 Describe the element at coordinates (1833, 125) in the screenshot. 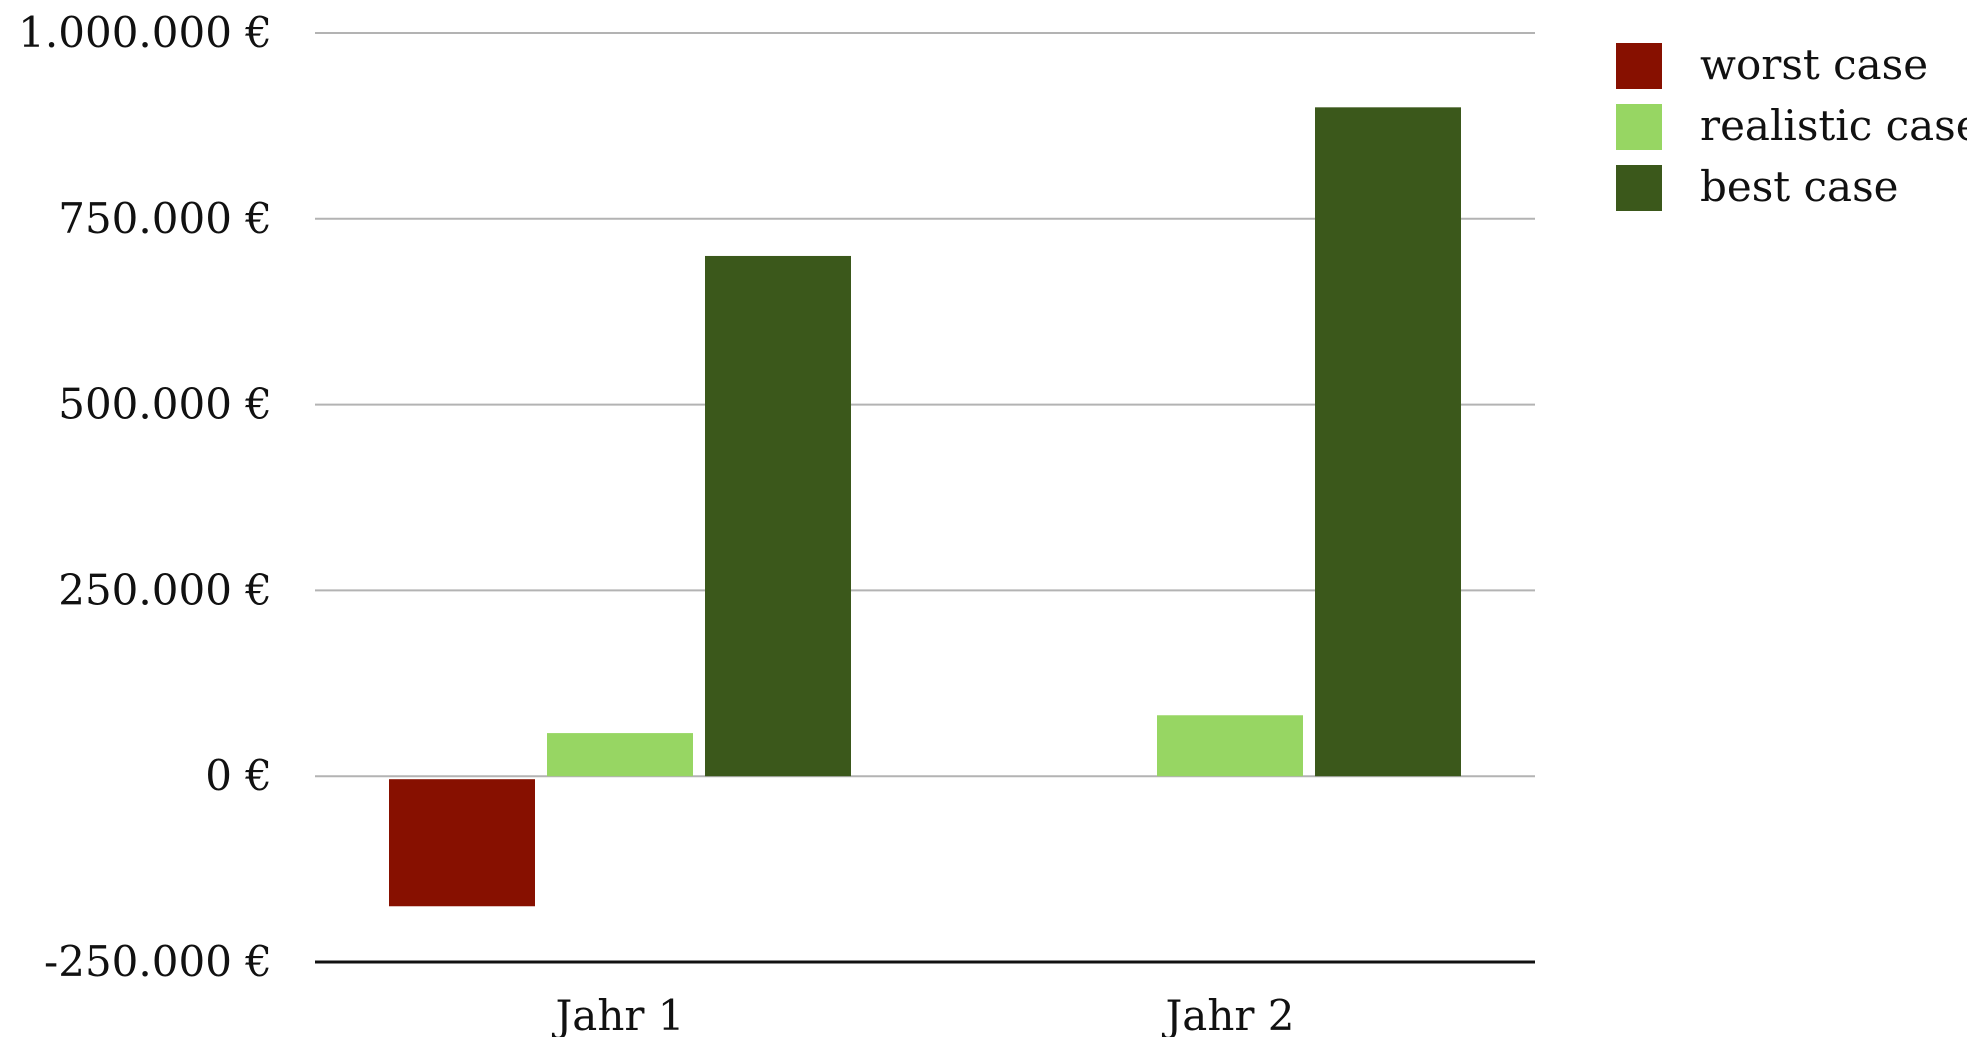

I see `legend-label: realistic case` at that location.